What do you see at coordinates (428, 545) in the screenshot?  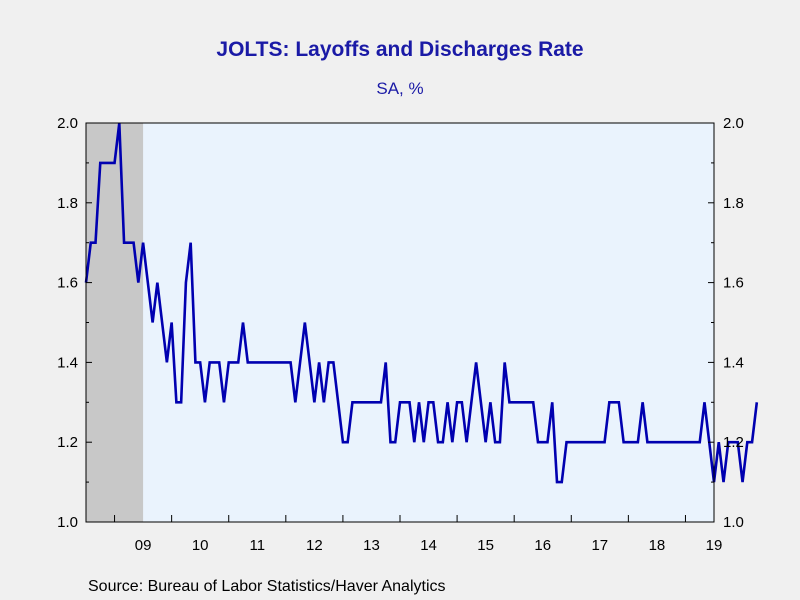 I see `x-tick-label: 14` at bounding box center [428, 545].